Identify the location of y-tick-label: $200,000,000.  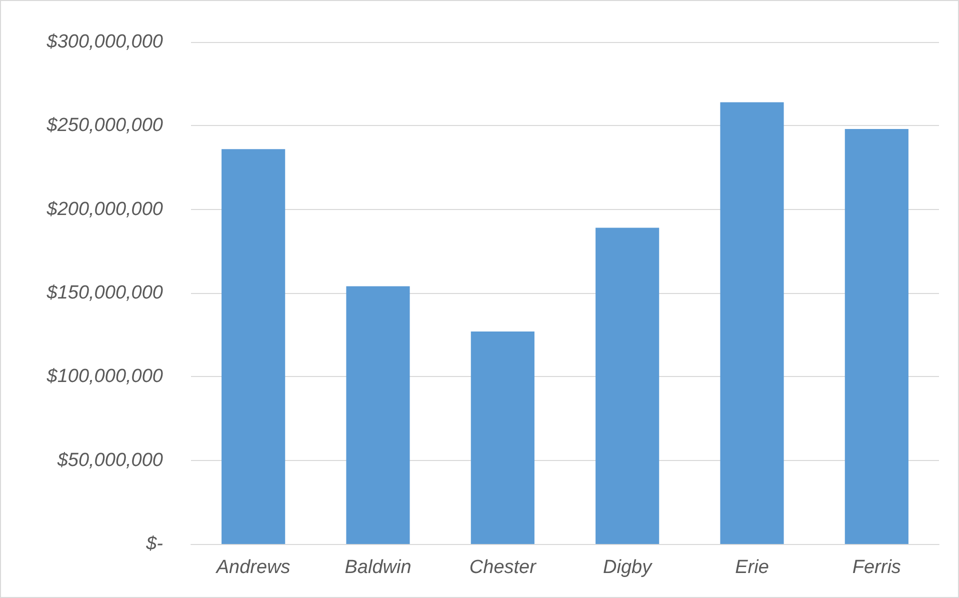
(105, 209).